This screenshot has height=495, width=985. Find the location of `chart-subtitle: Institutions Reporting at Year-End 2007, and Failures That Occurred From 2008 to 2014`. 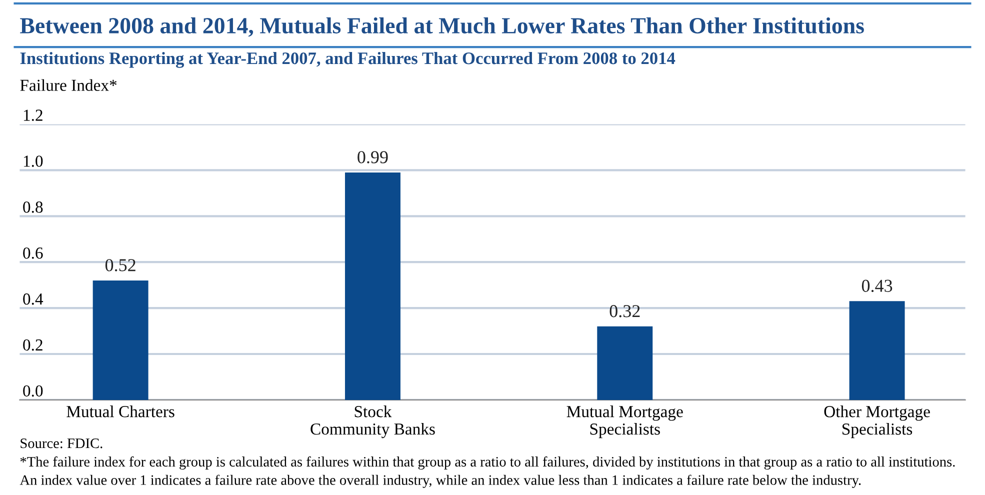

chart-subtitle: Institutions Reporting at Year-End 2007, and Failures That Occurred From 2008 to 2014 is located at coordinates (348, 60).